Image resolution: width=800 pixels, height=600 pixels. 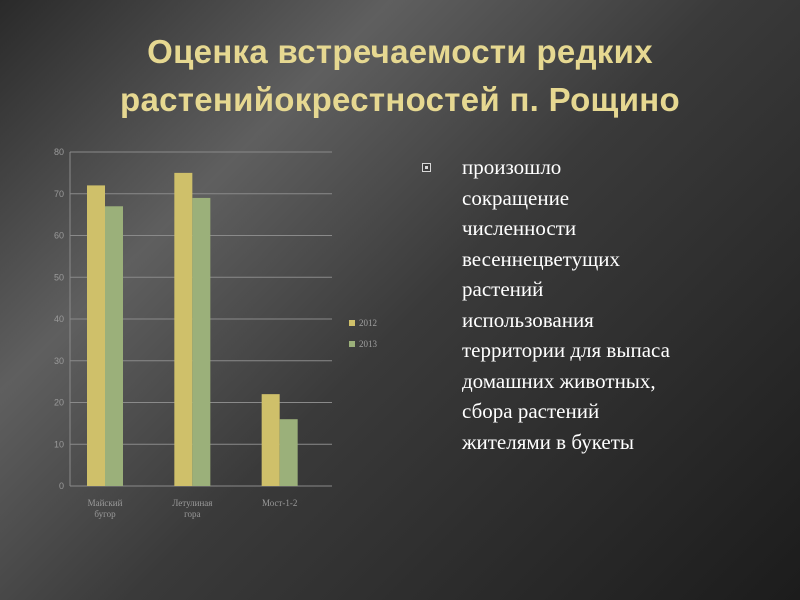 I want to click on y-tick-label: 70, so click(x=59, y=194).